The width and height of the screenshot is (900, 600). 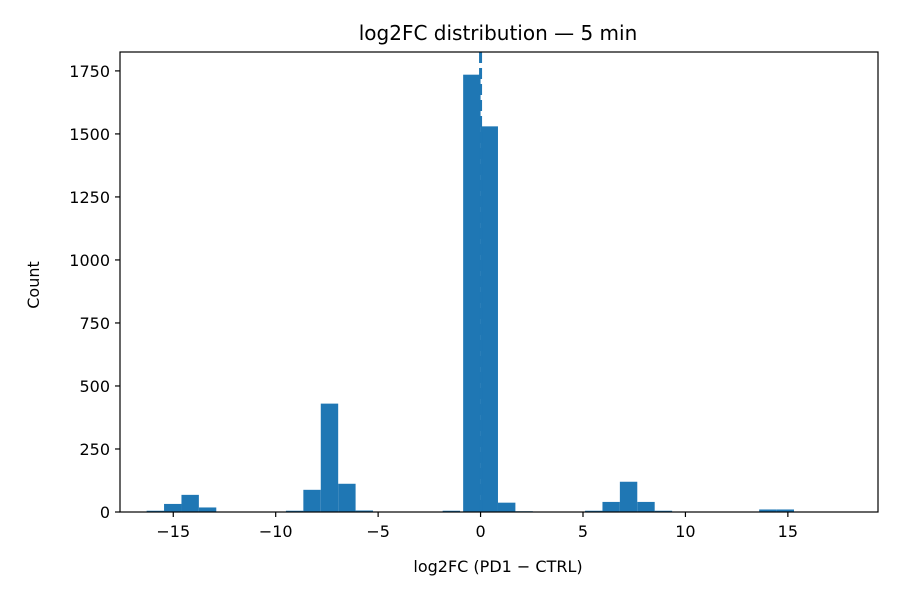 What do you see at coordinates (89, 71) in the screenshot?
I see `y-tick-label: 1750` at bounding box center [89, 71].